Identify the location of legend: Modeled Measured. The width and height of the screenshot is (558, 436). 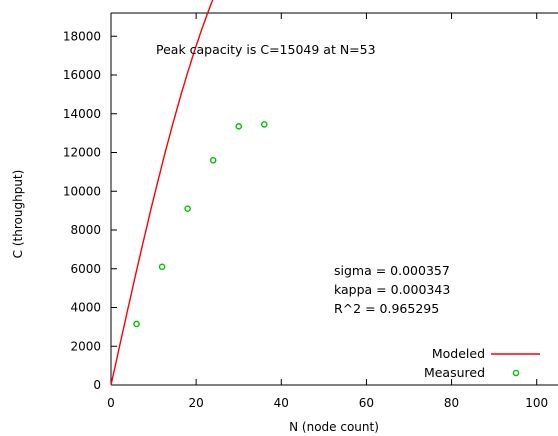
(482, 363).